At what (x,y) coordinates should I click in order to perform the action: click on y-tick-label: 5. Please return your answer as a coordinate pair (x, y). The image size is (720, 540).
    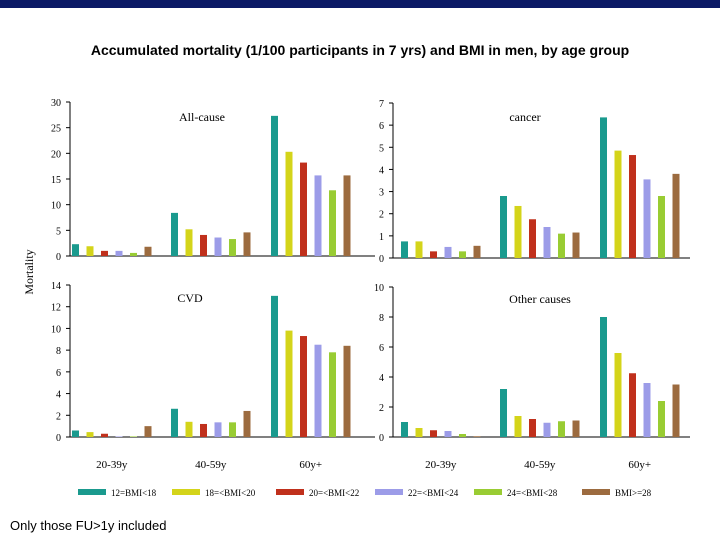
    Looking at the image, I should click on (58, 231).